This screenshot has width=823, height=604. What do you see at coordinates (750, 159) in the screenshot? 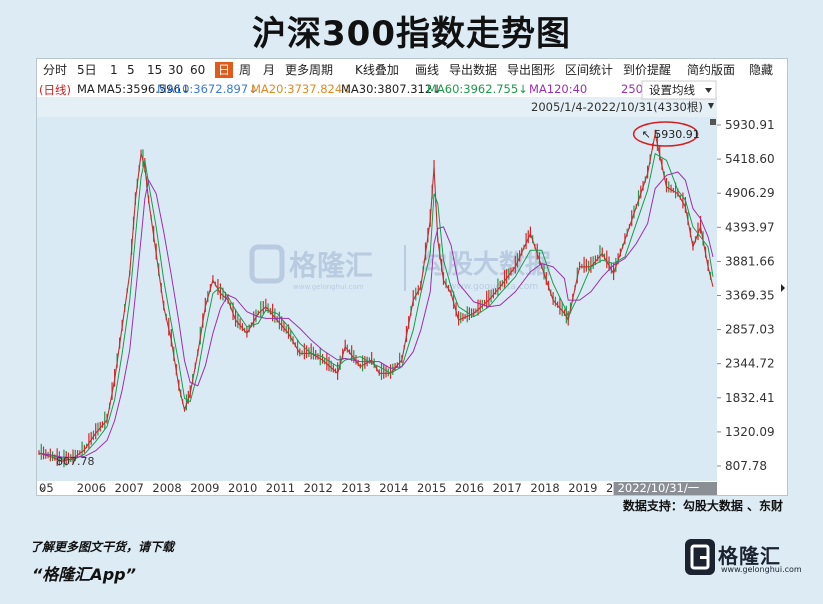
I see `y-tick-label: 5418.60` at bounding box center [750, 159].